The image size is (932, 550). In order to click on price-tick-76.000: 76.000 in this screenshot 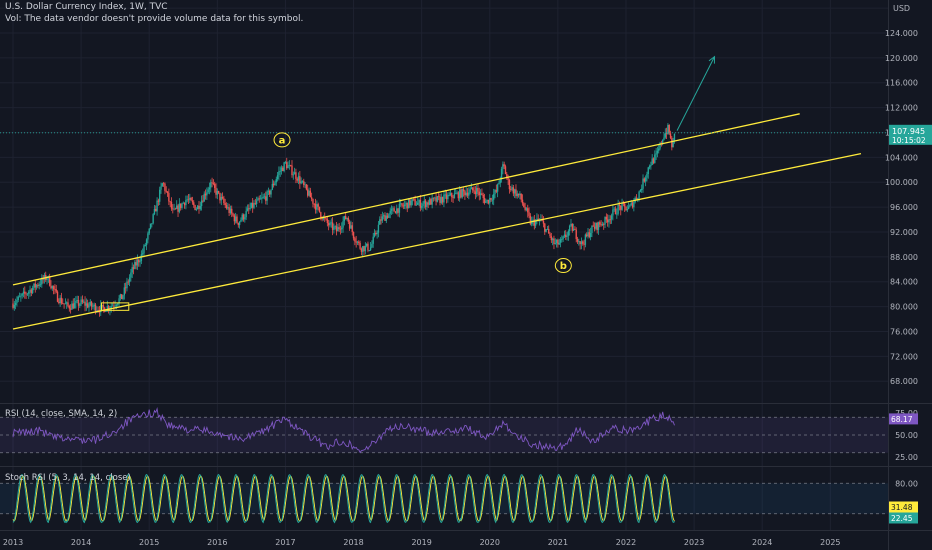, I will do `click(904, 331)`.